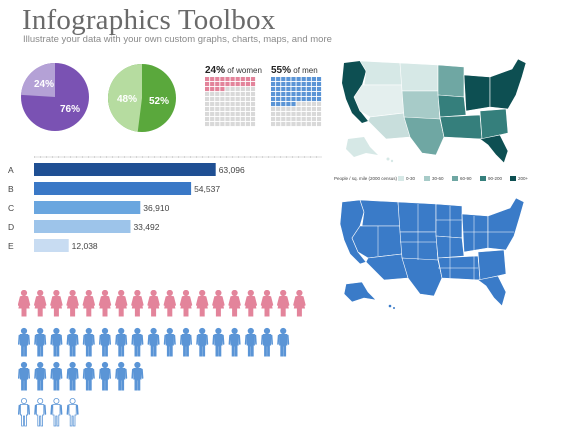 The width and height of the screenshot is (563, 439). I want to click on legend-item: 200+, so click(523, 178).